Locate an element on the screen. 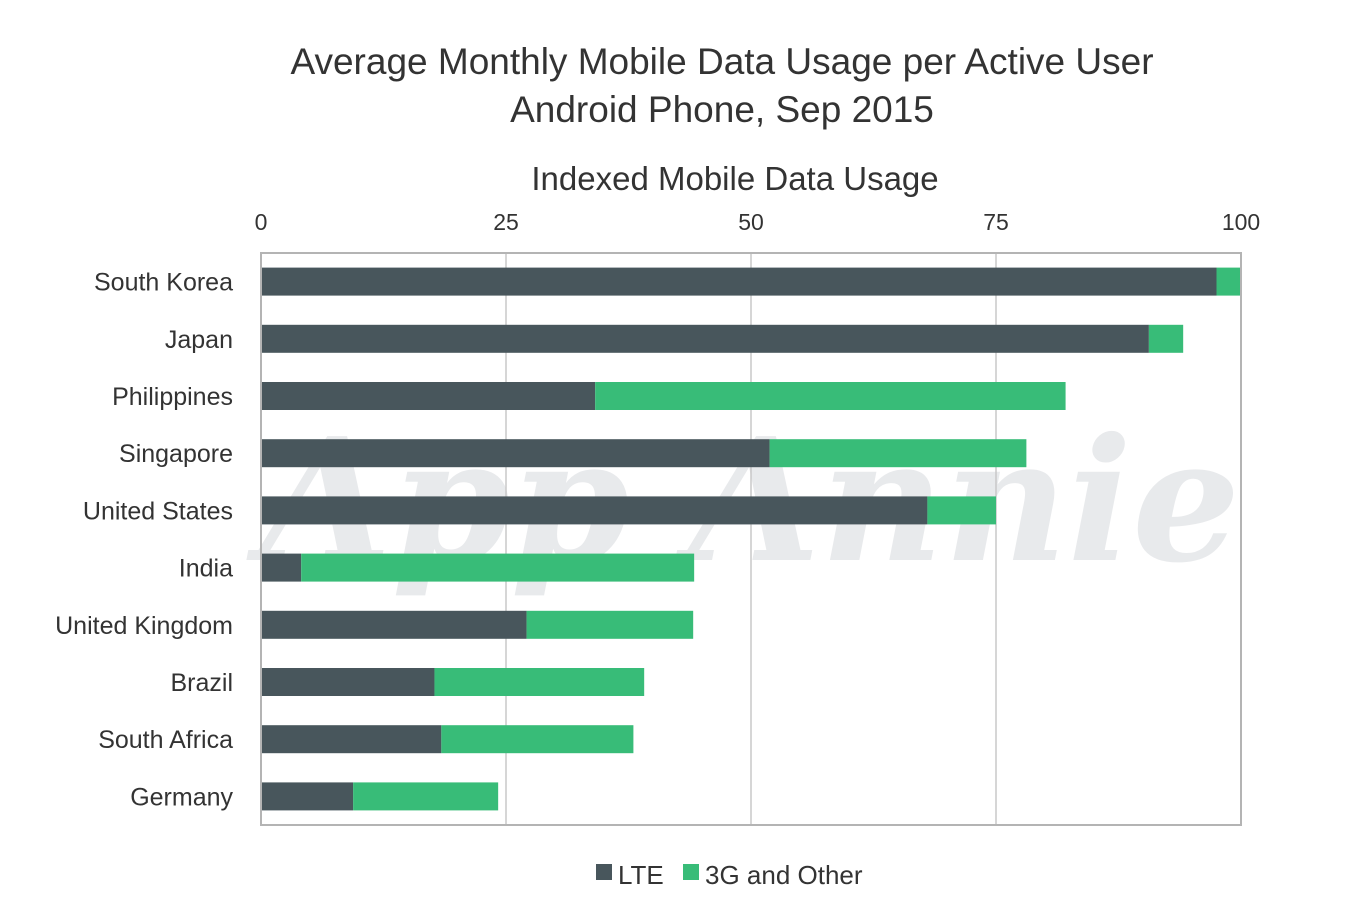  x-tick-label: 25 is located at coordinates (506, 222).